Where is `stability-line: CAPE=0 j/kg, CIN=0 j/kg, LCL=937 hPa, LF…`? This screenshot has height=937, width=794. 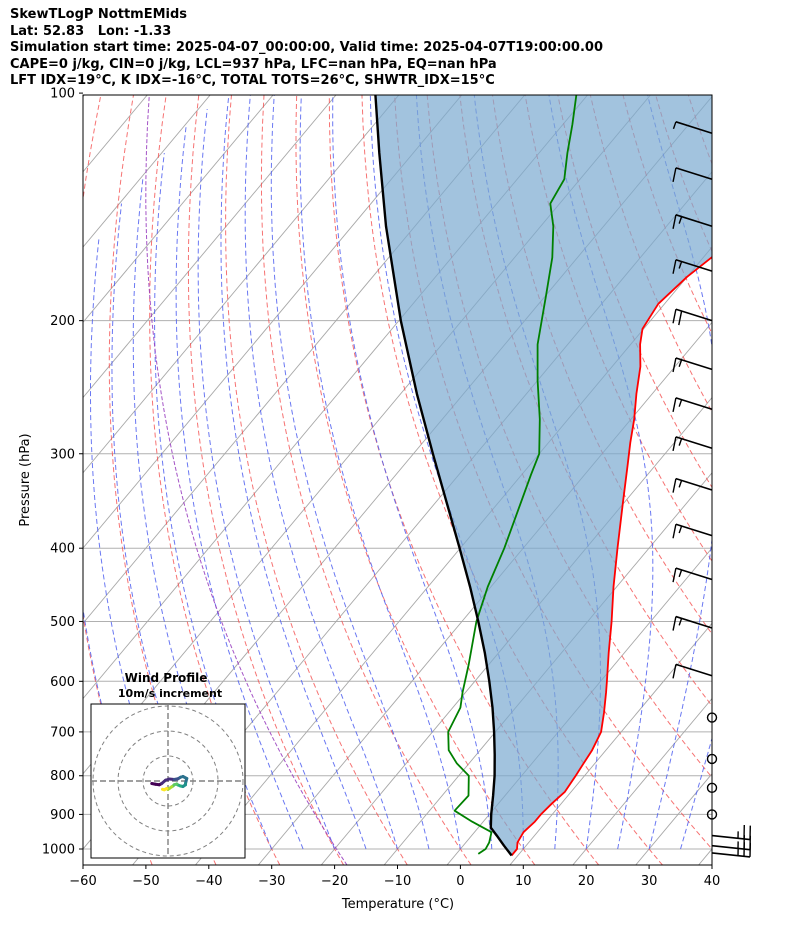 stability-line: CAPE=0 j/kg, CIN=0 j/kg, LCL=937 hPa, LF… is located at coordinates (253, 64).